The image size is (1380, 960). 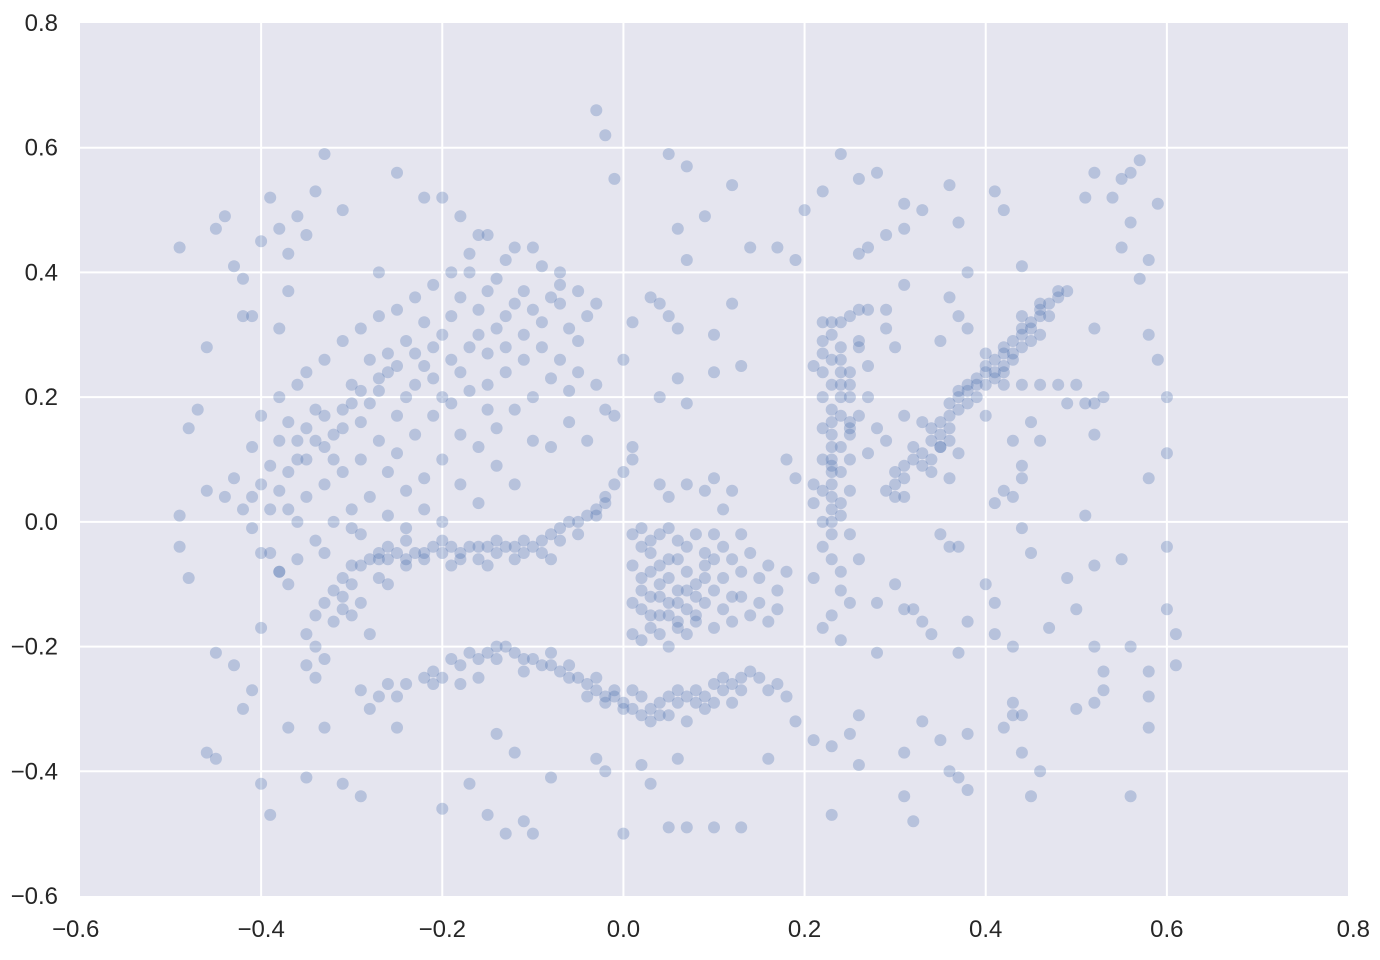 What do you see at coordinates (41, 522) in the screenshot?
I see `y-tick-label: 0.0` at bounding box center [41, 522].